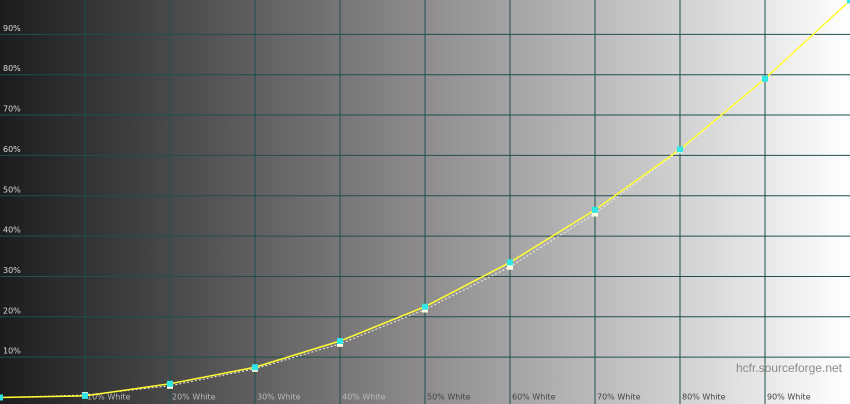 The image size is (850, 404). I want to click on y-tick-label: 70%, so click(12, 109).